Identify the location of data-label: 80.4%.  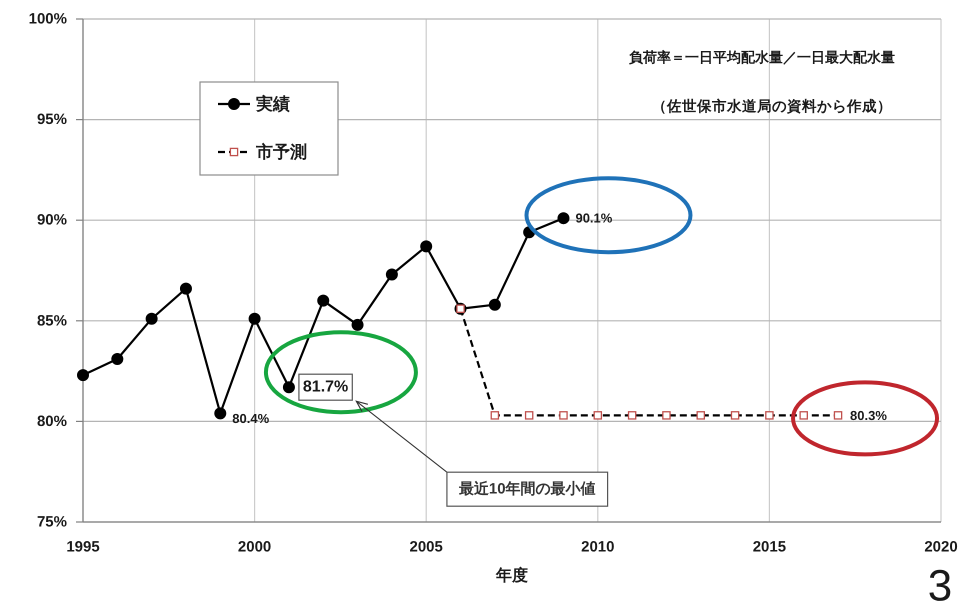
(251, 418).